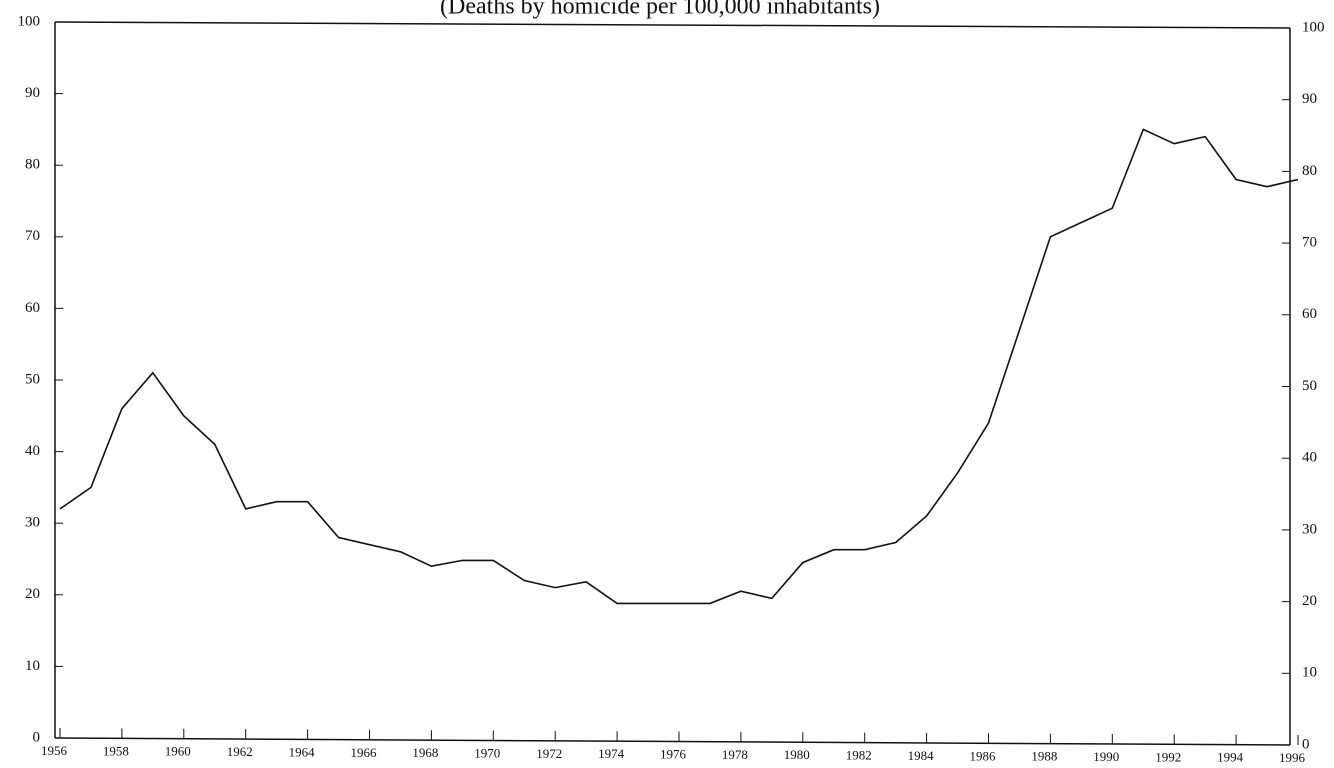  What do you see at coordinates (425, 752) in the screenshot?
I see `x-tick-label: 1968` at bounding box center [425, 752].